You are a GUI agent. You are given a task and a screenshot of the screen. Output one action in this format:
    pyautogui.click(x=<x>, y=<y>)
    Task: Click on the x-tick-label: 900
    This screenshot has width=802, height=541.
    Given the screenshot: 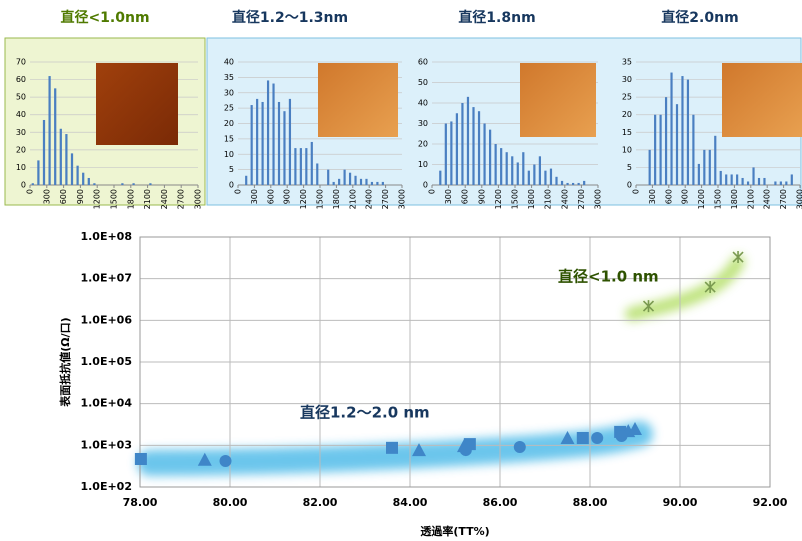 What is the action you would take?
    pyautogui.click(x=685, y=196)
    